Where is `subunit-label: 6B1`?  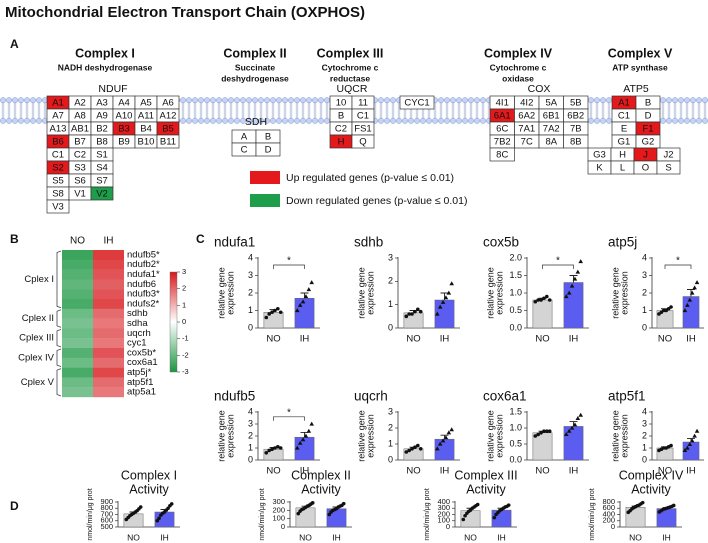
subunit-label: 6B1 is located at coordinates (551, 116).